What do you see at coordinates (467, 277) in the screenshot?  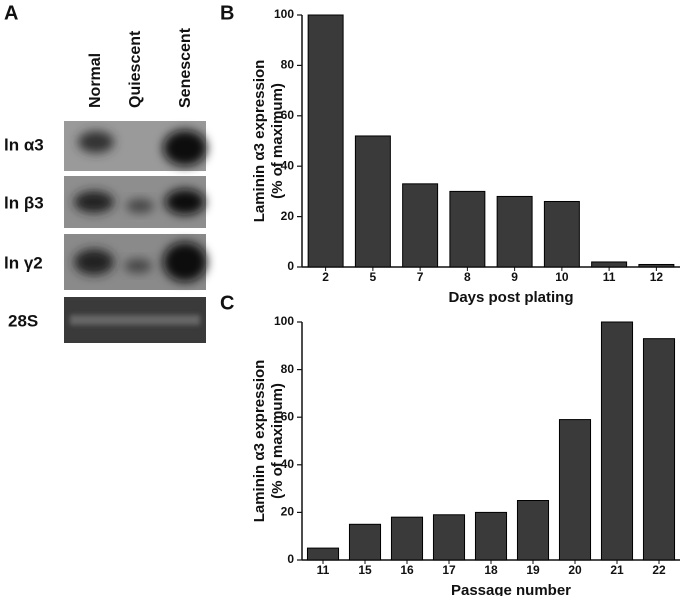 I see `x-tick-label: 8` at bounding box center [467, 277].